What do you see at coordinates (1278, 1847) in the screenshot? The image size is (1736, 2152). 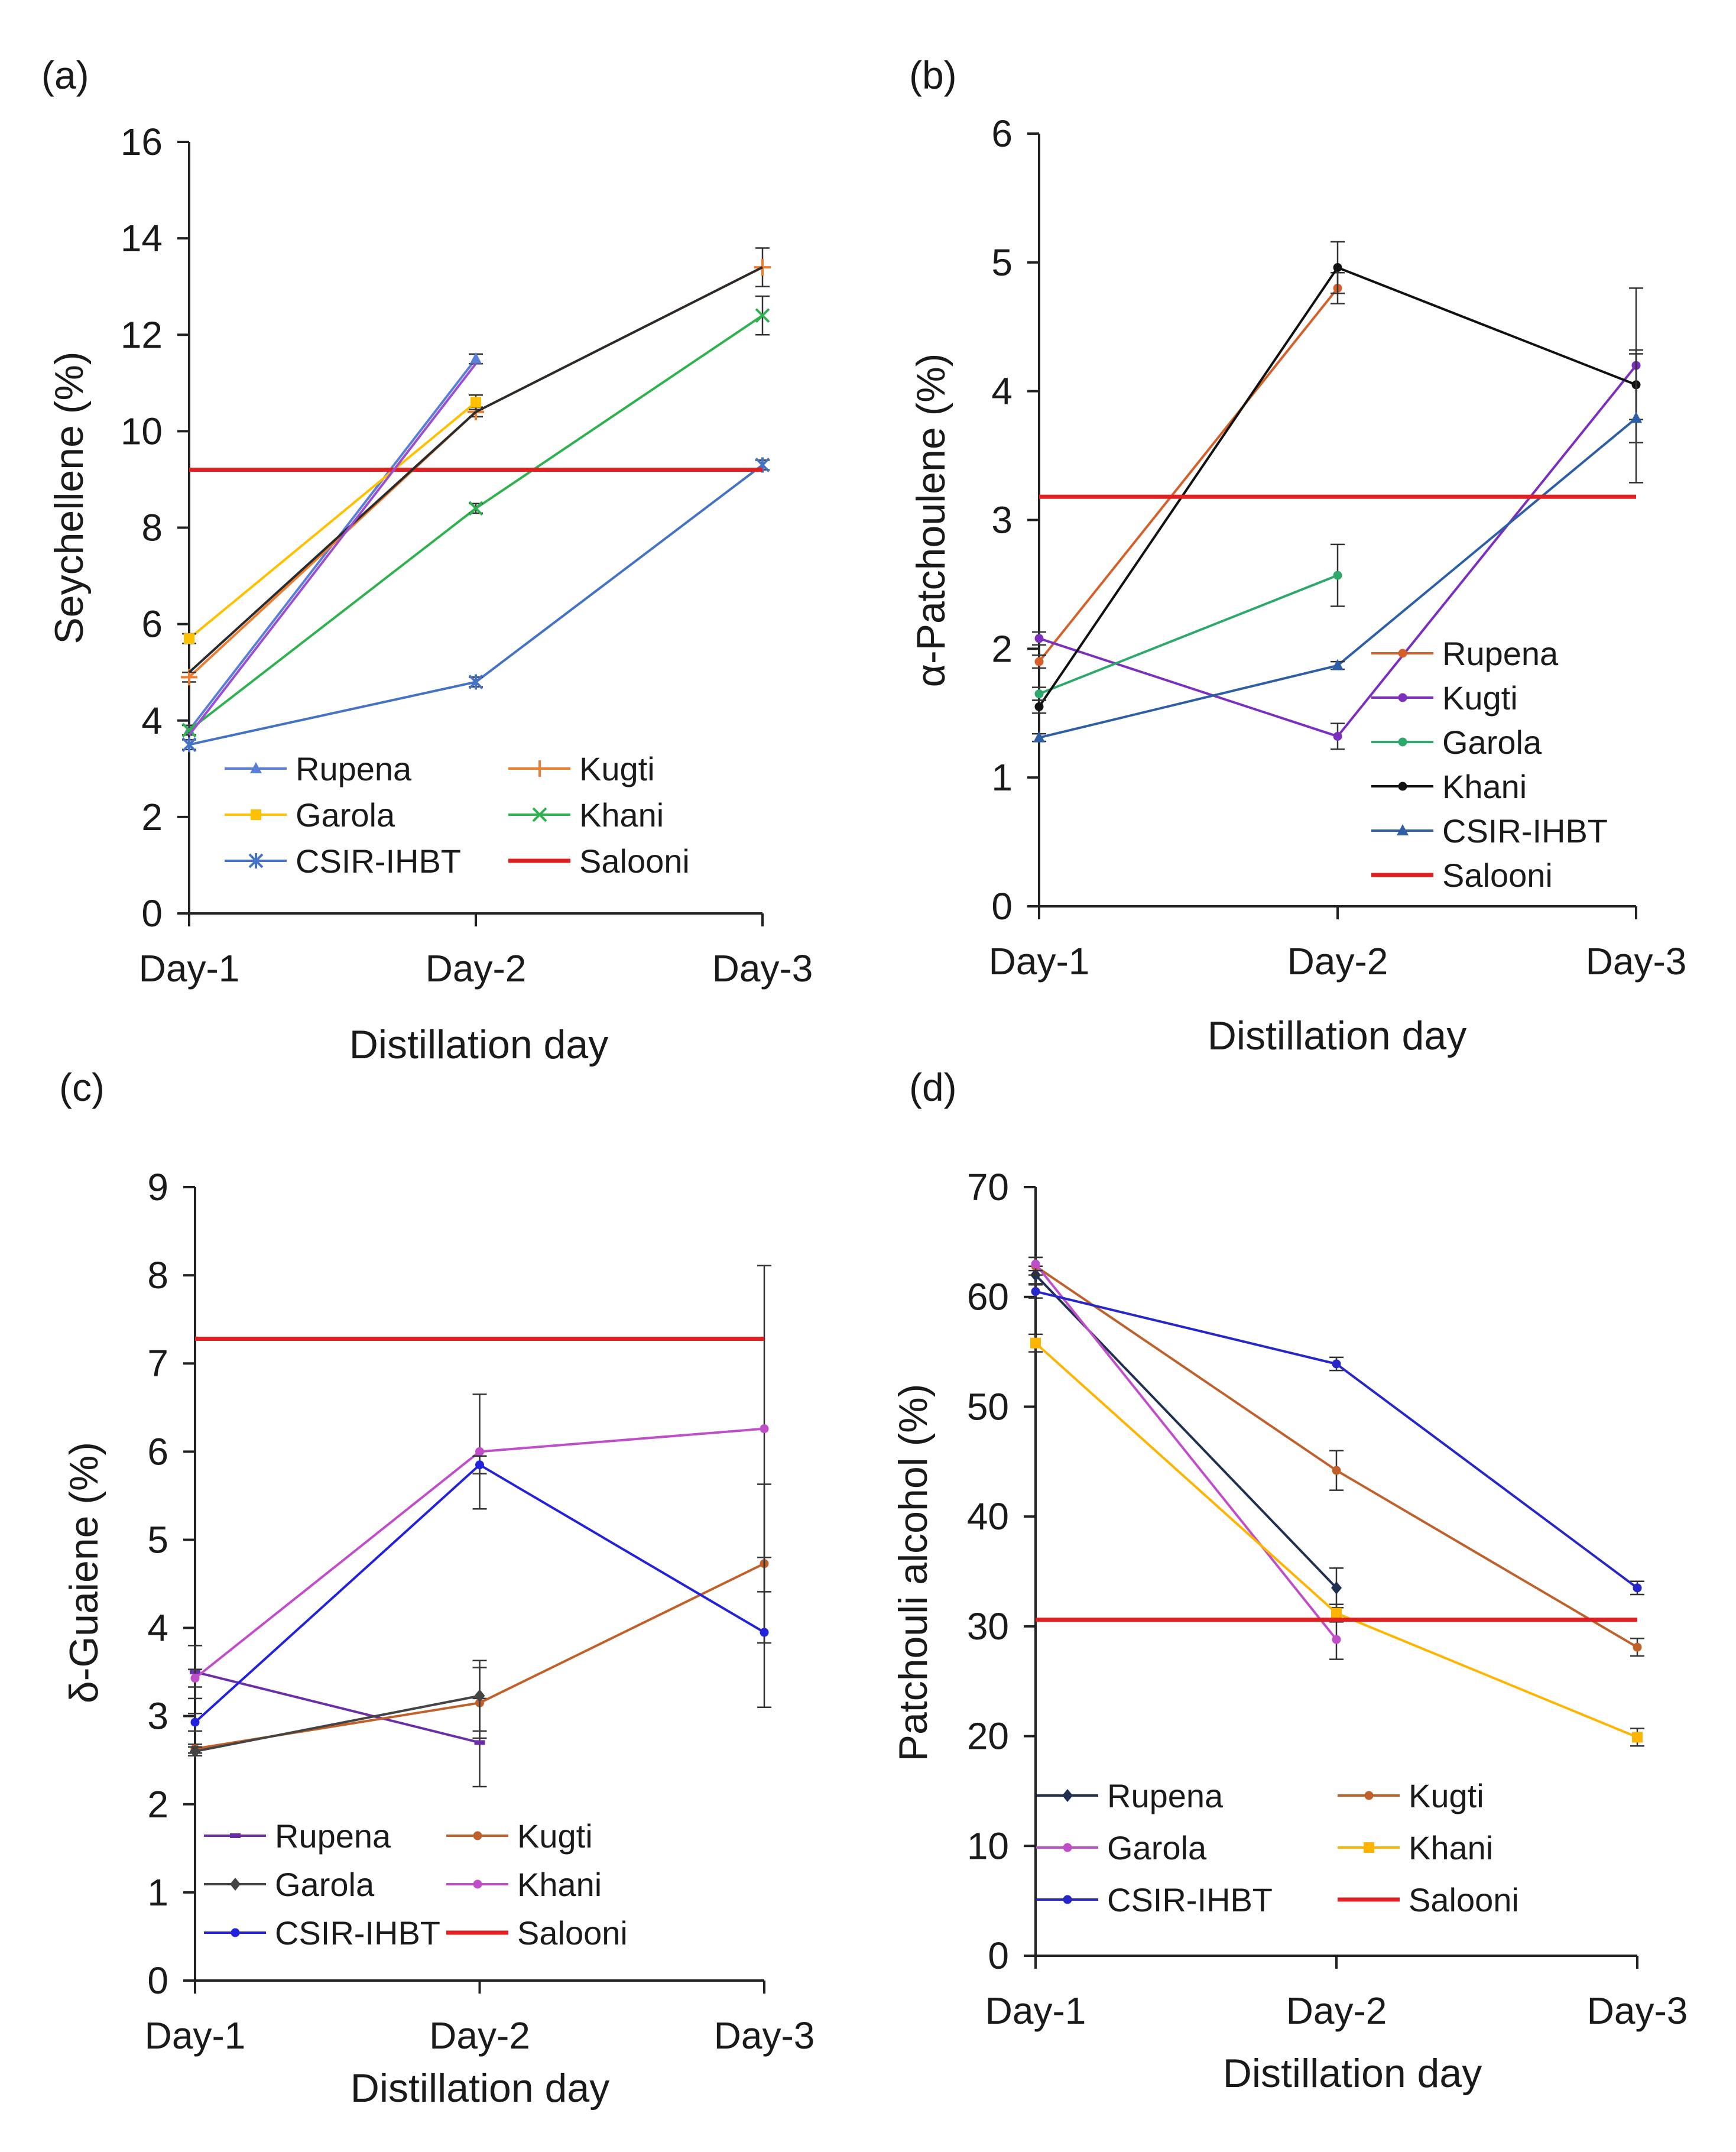 I see `legend-d: Rupena Kugti Garola Khani CSIR-IHBT Salooni` at bounding box center [1278, 1847].